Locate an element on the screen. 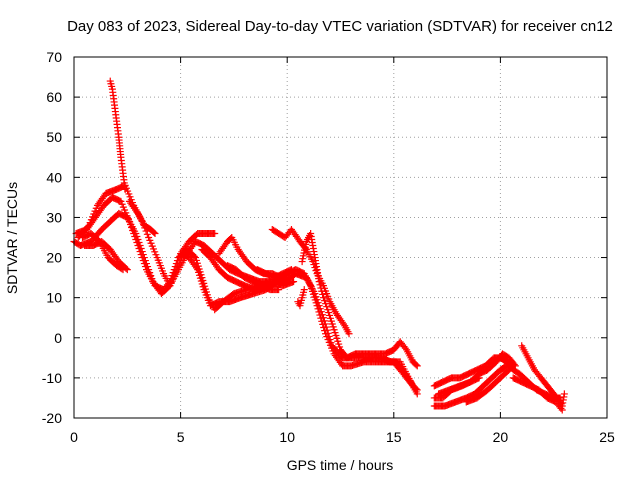 This screenshot has width=640, height=480. y-tick-label: 10 is located at coordinates (54, 298).